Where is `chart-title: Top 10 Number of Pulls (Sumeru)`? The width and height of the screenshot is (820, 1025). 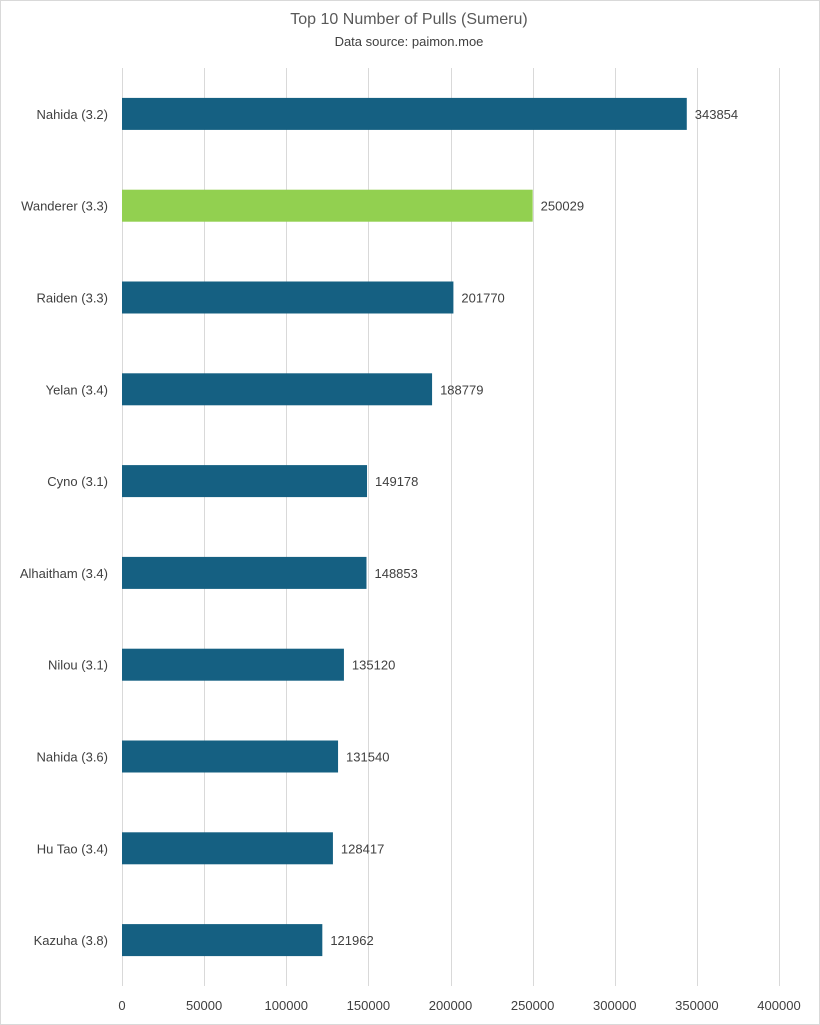
chart-title: Top 10 Number of Pulls (Sumeru) is located at coordinates (409, 19).